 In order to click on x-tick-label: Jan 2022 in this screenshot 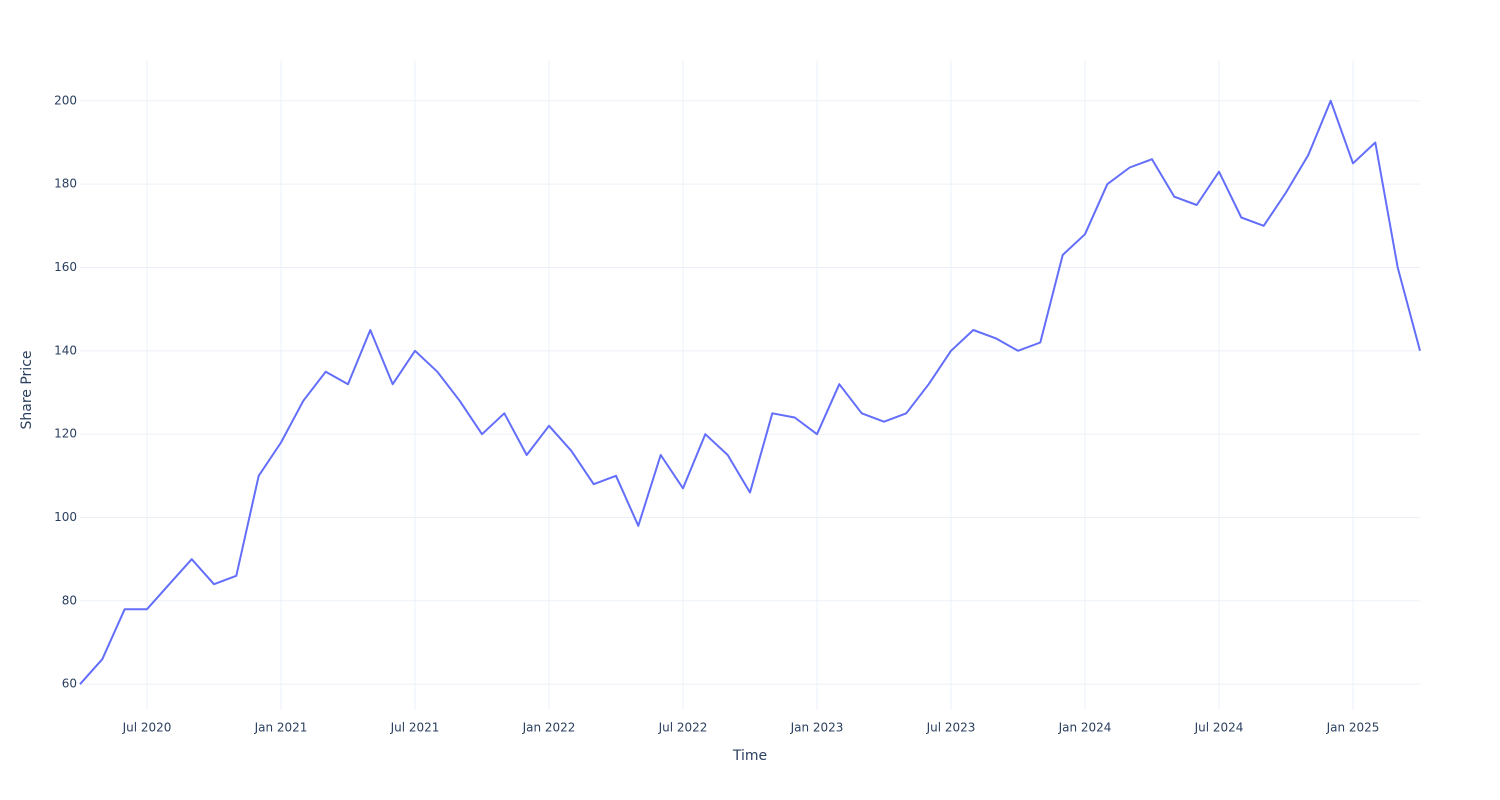, I will do `click(549, 728)`.